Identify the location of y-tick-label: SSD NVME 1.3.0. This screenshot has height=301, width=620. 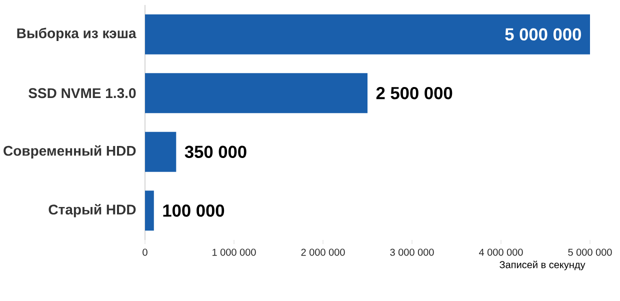
(82, 93).